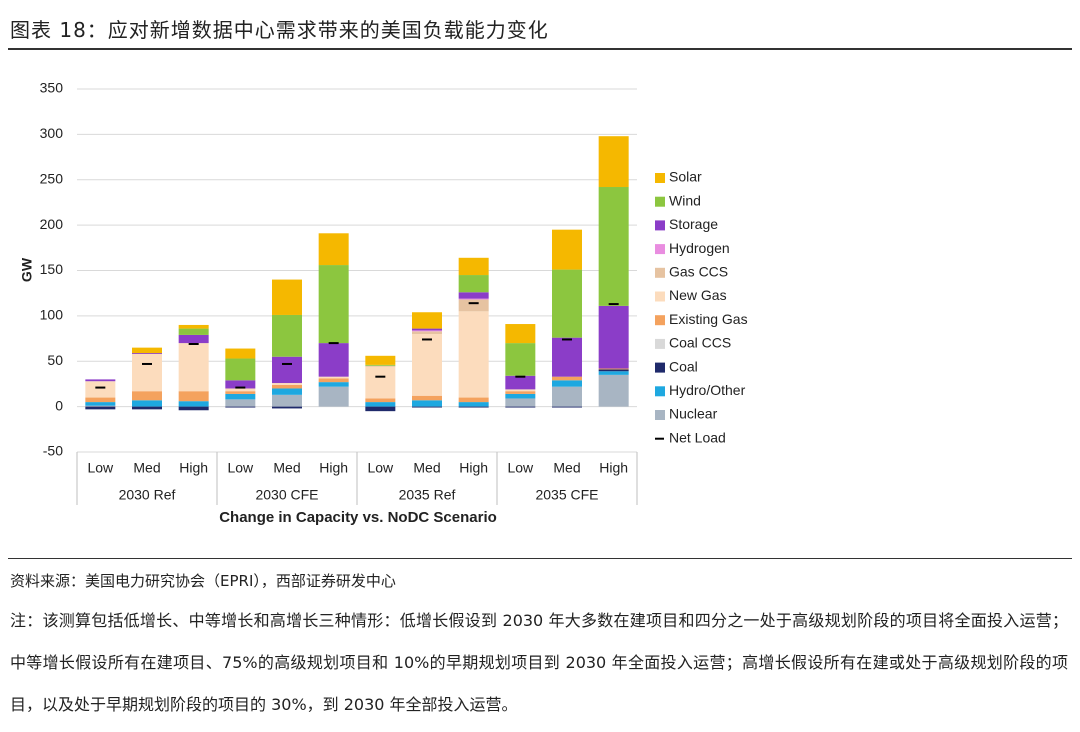 The width and height of the screenshot is (1080, 732). Describe the element at coordinates (685, 200) in the screenshot. I see `legend-label: Wind` at that location.